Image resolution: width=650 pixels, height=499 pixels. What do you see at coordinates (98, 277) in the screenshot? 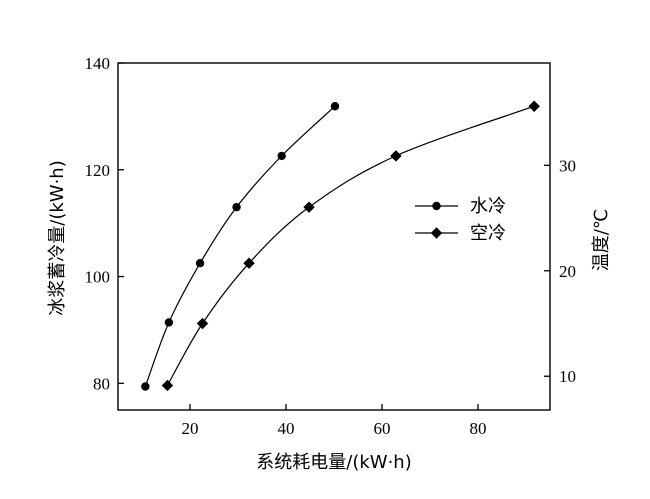
I see `y-tick-label-100: 100` at bounding box center [98, 277].